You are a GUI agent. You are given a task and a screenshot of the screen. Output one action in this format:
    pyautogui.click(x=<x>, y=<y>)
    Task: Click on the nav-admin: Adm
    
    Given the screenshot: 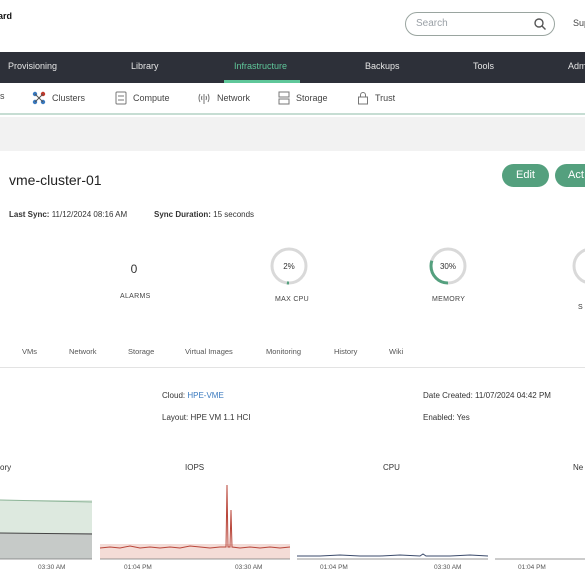 What is the action you would take?
    pyautogui.click(x=576, y=66)
    